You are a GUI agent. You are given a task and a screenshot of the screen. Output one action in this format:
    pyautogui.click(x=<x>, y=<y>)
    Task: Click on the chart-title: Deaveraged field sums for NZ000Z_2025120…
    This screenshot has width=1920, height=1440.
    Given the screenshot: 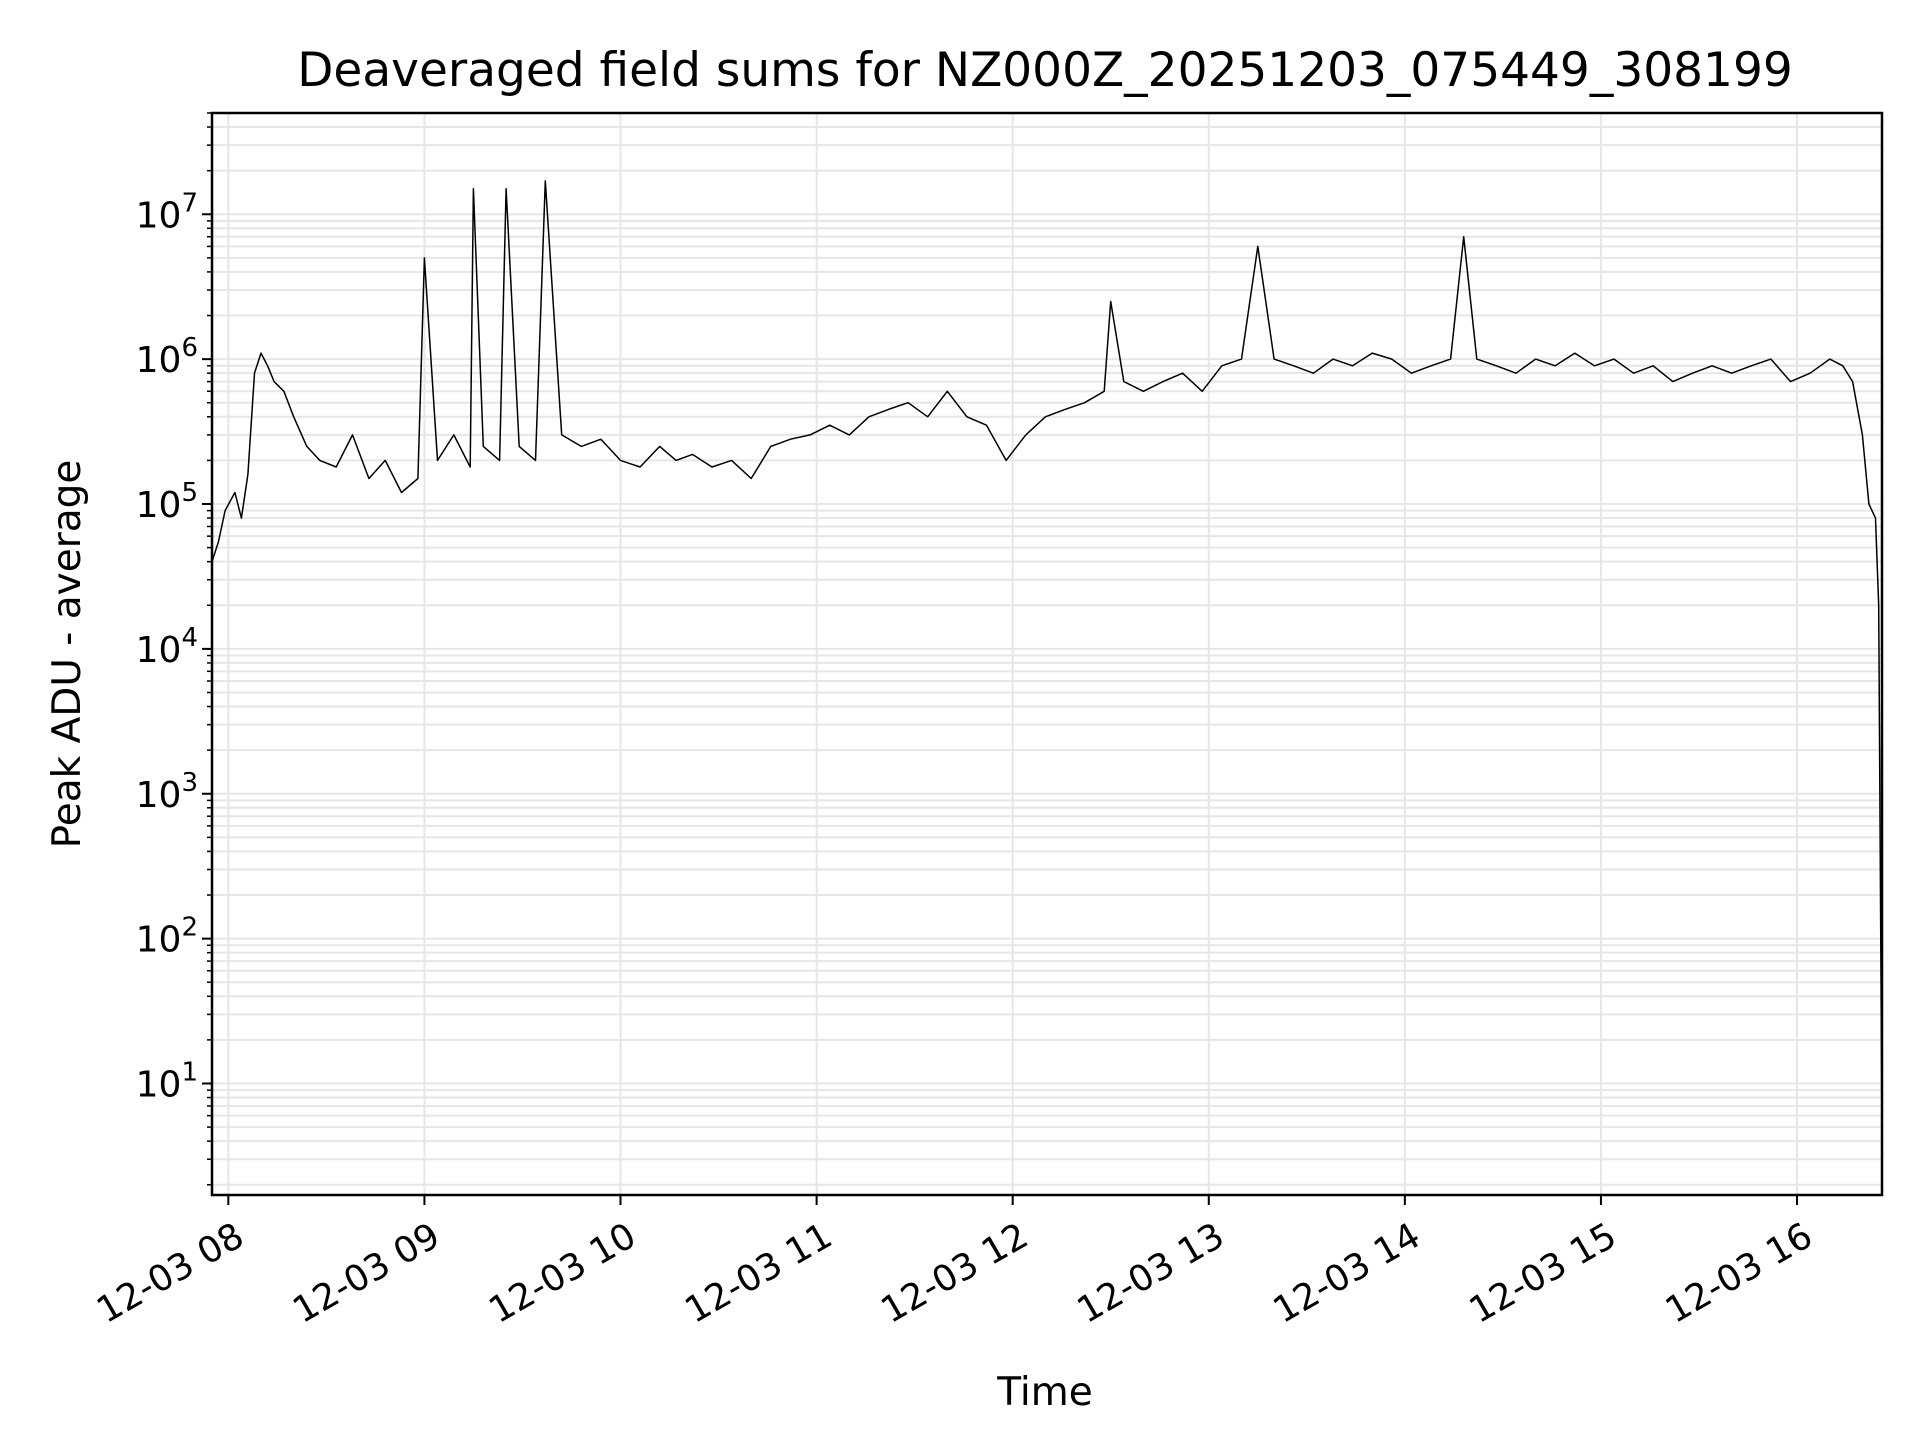 What is the action you would take?
    pyautogui.click(x=1045, y=70)
    